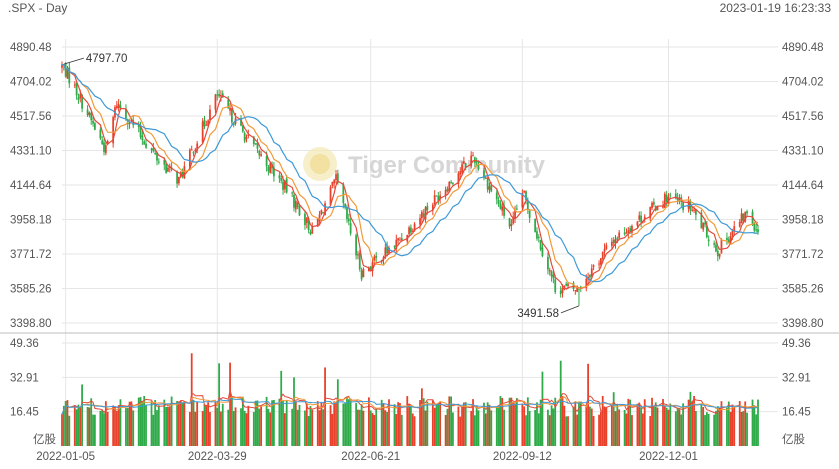 The image size is (839, 469). What do you see at coordinates (538, 314) in the screenshot?
I see `annotation-low-label: 3491.58` at bounding box center [538, 314].